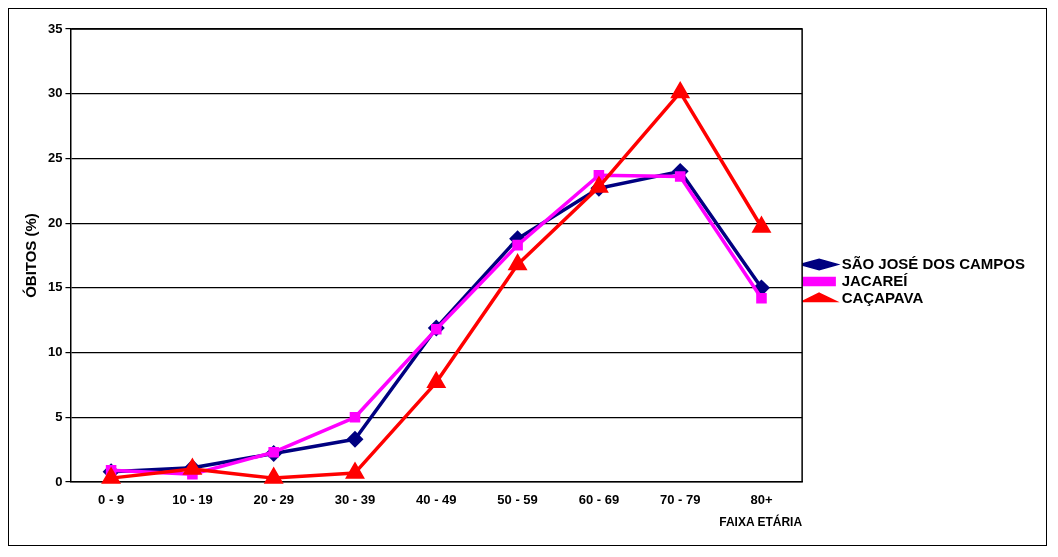  I want to click on y-axis-title: ÓBITOS (%), so click(31, 255).